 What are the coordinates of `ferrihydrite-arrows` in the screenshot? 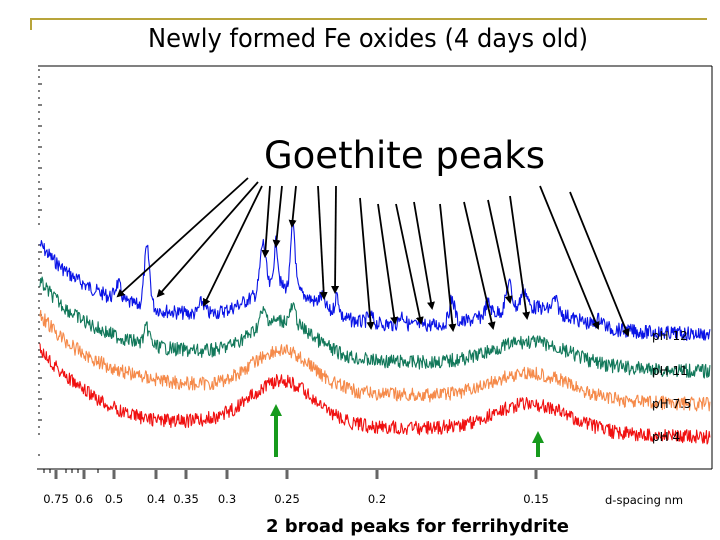 It's located at (407, 430).